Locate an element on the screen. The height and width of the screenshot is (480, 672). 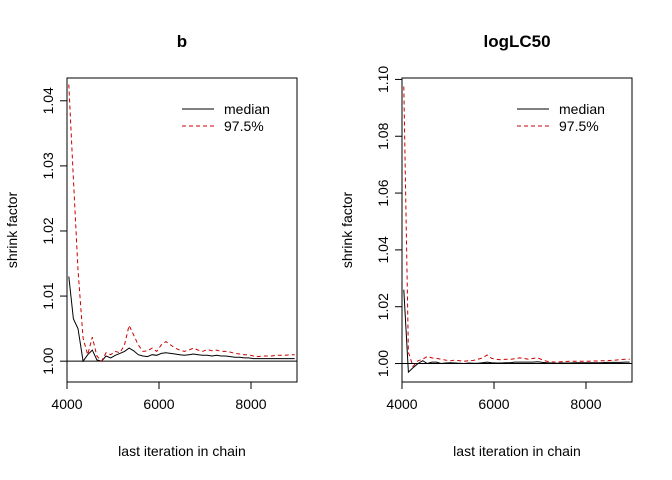
y-tick-label: 1.10 is located at coordinates (383, 79).